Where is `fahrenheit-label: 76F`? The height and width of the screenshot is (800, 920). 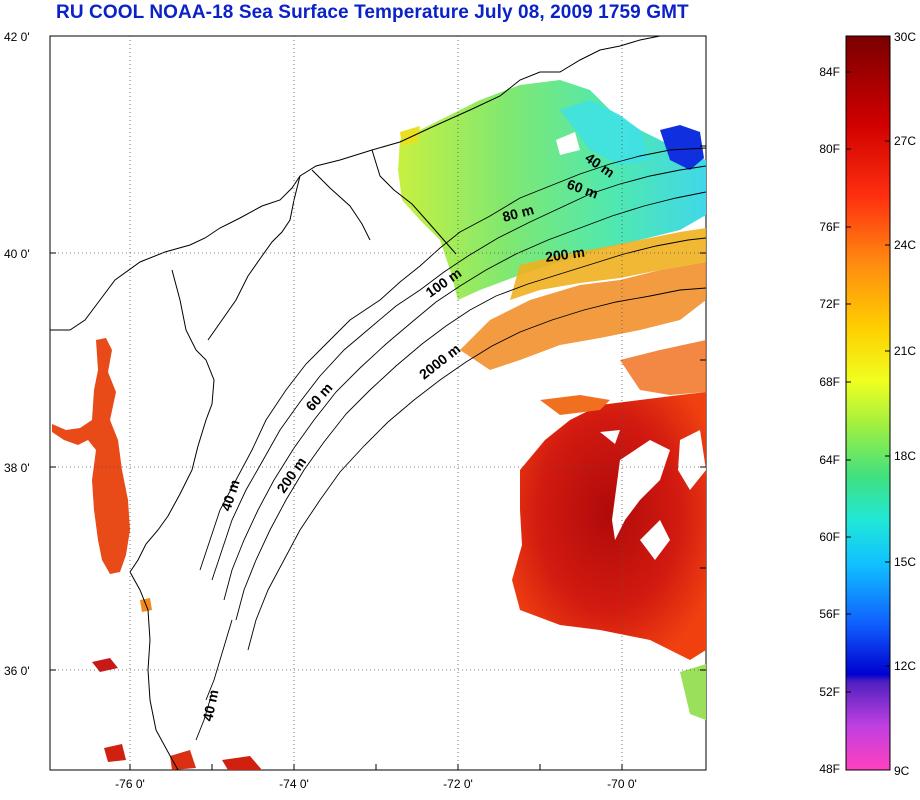
fahrenheit-label: 76F is located at coordinates (829, 227).